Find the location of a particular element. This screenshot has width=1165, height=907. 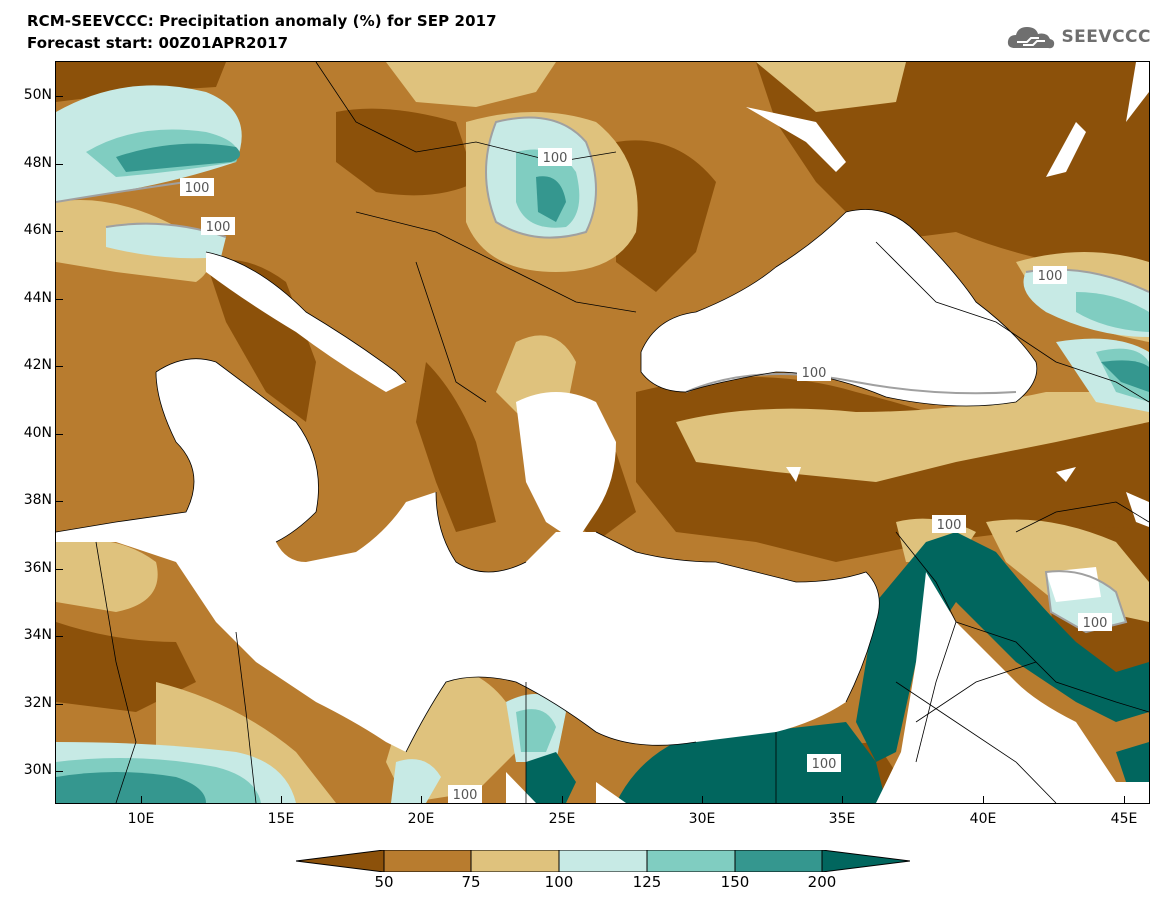

lon-label: 10E is located at coordinates (141, 819).